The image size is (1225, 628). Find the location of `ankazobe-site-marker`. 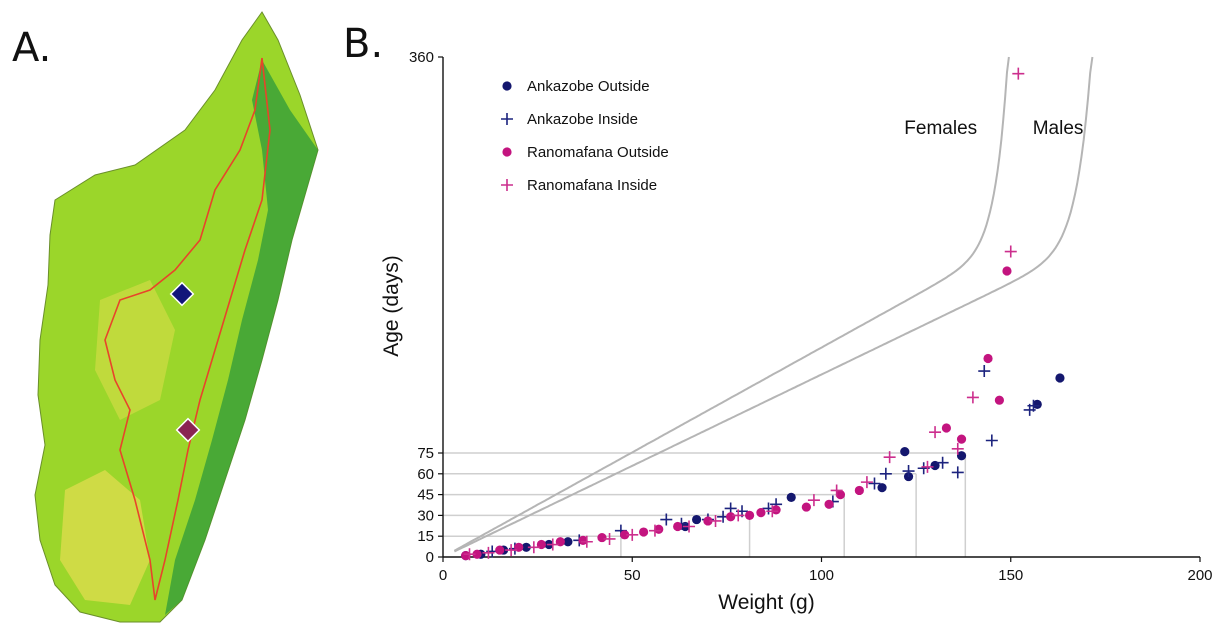

ankazobe-site-marker is located at coordinates (182, 294).